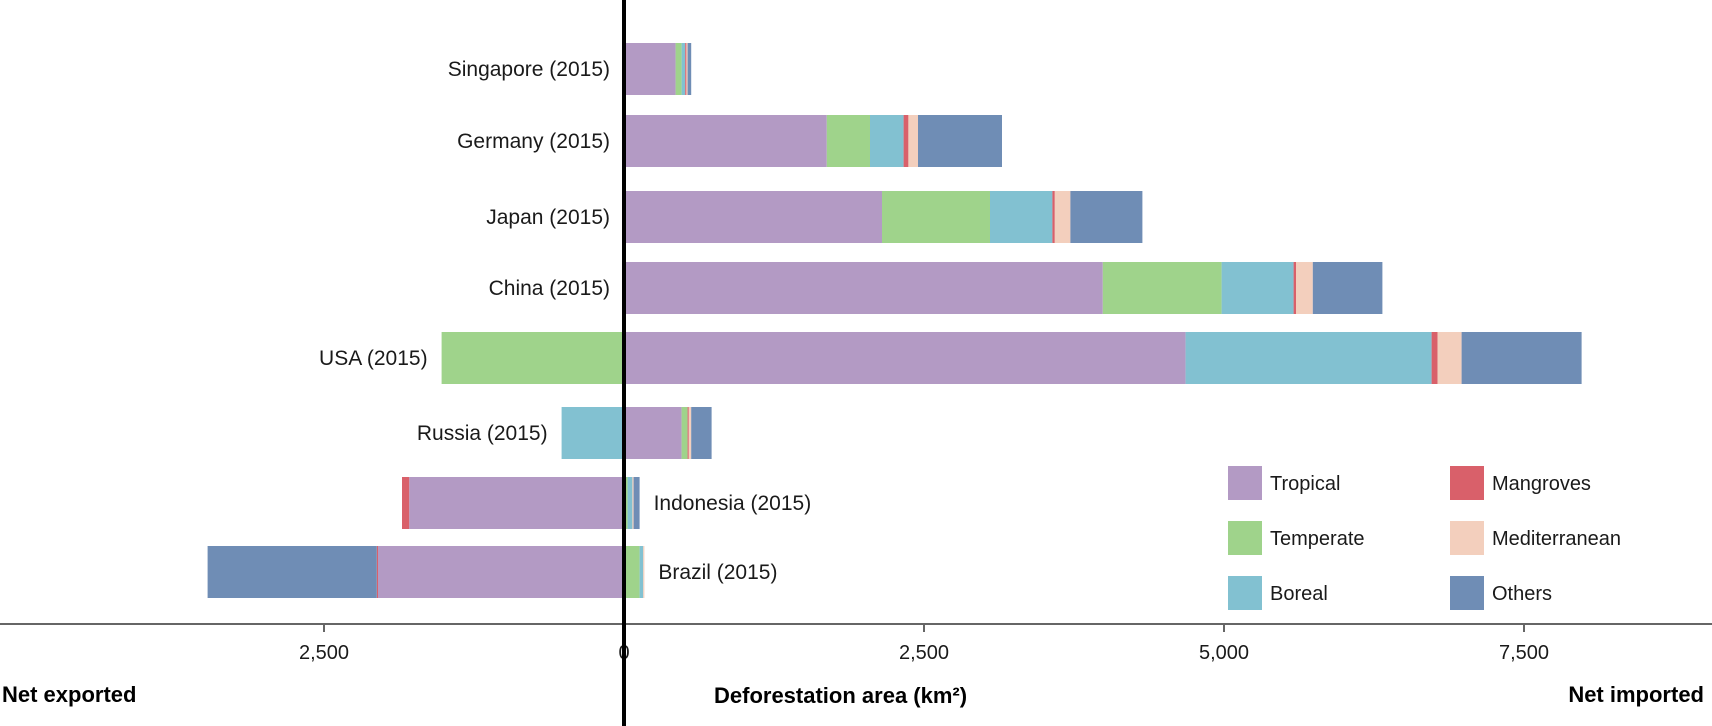  Describe the element at coordinates (863, 288) in the screenshot. I see `bar-china-2015-tropical` at that location.